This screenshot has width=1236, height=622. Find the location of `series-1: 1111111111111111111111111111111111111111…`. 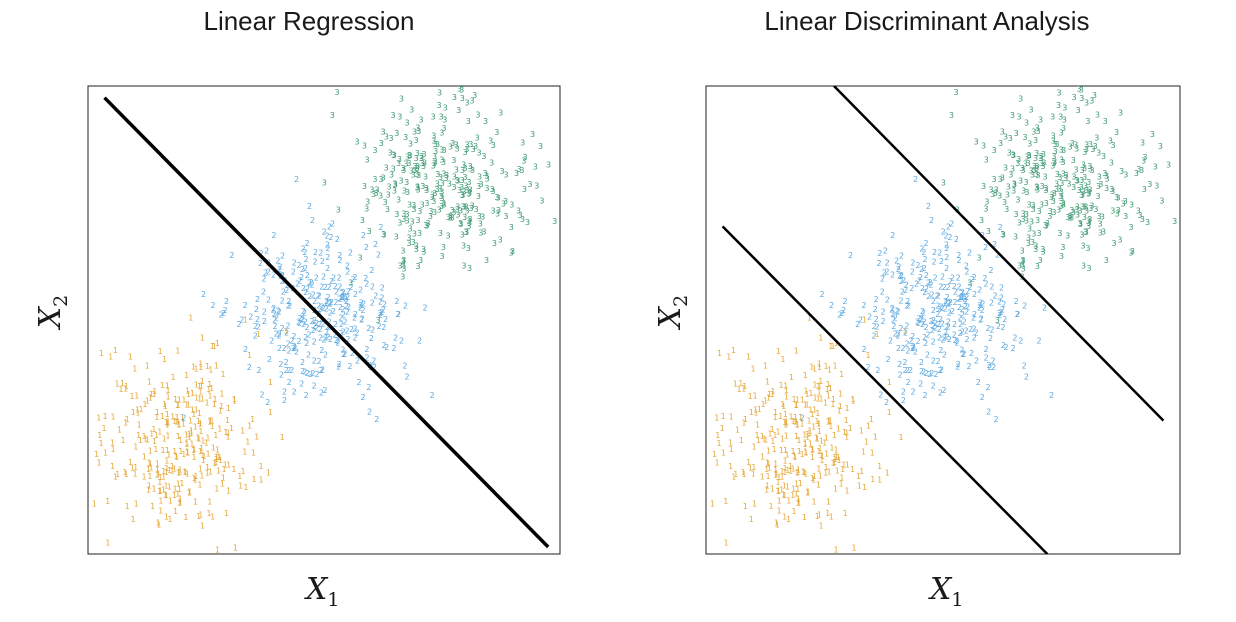

series-1: 1111111111111111111111111111111111111111… is located at coordinates (188, 433).